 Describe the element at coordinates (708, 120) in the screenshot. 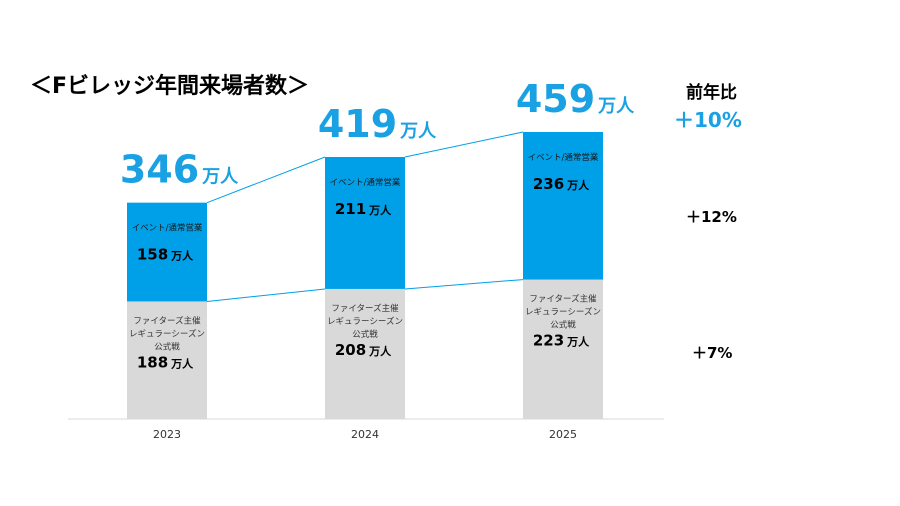

I see `yoy-total-change: ＋10%` at that location.